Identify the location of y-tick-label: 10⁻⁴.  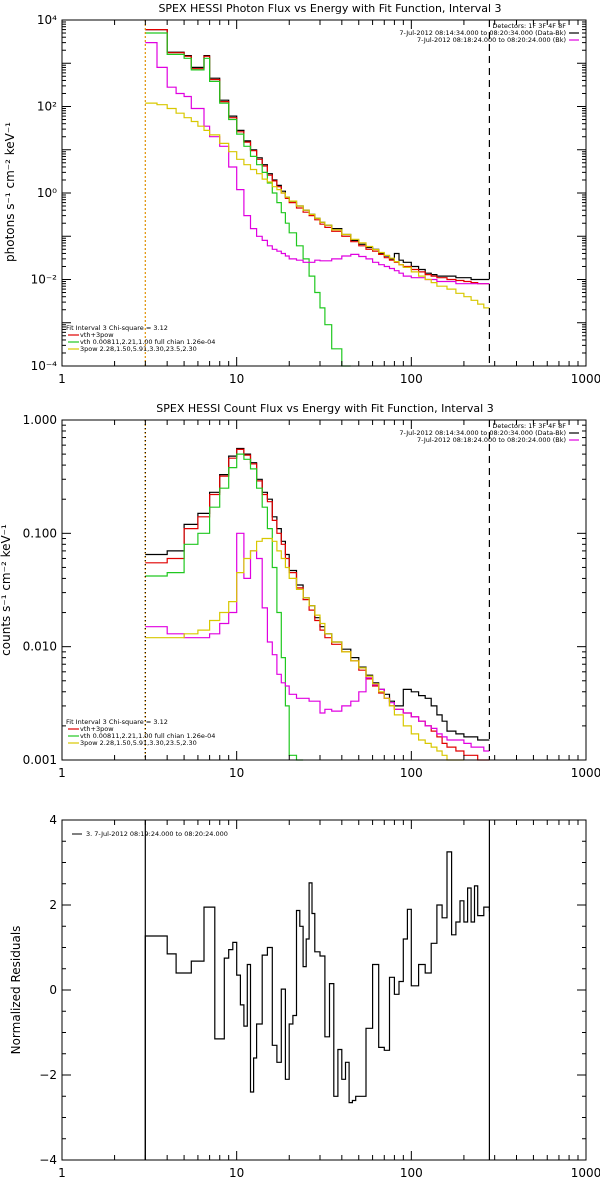
(44, 366).